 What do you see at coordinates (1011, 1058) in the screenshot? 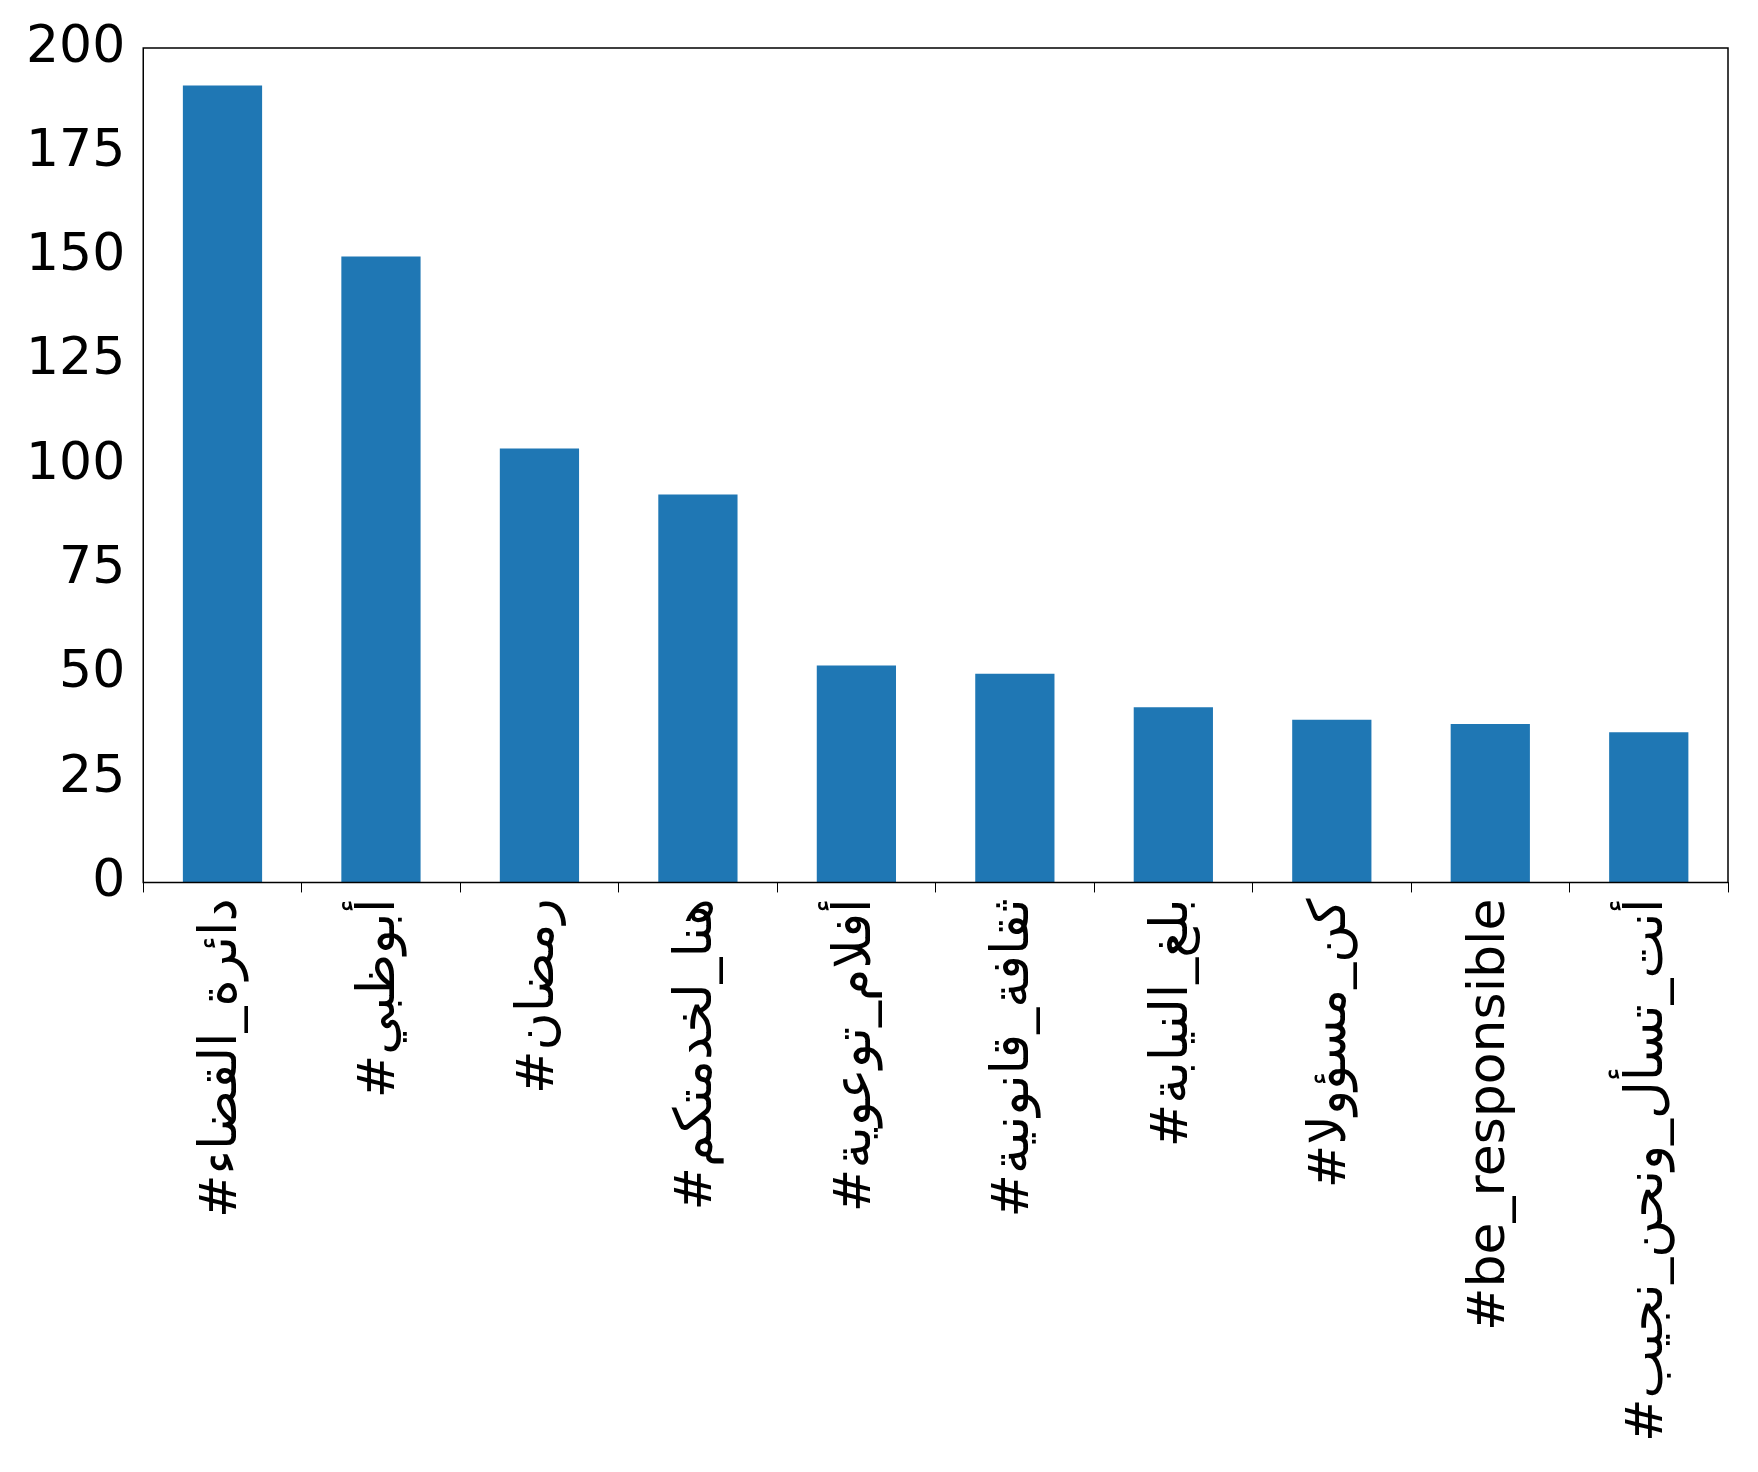
I see `x-tick-label: #ثقافة_قانونية` at bounding box center [1011, 1058].